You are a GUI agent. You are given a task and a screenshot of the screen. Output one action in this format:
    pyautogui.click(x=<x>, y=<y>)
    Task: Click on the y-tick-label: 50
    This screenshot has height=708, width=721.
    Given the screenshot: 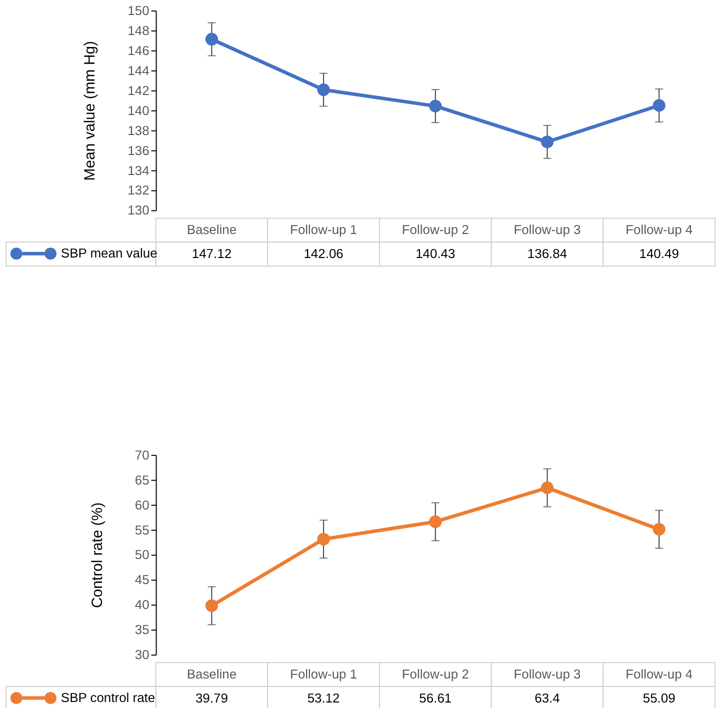 What is the action you would take?
    pyautogui.click(x=142, y=554)
    